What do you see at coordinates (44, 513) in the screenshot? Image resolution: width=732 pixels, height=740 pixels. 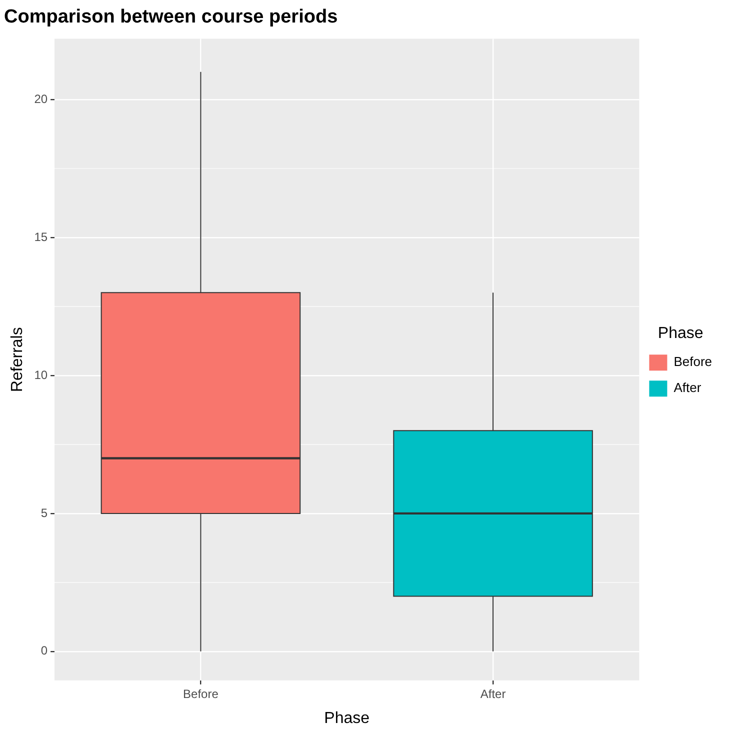 I see `y-tick-label: 5` at bounding box center [44, 513].